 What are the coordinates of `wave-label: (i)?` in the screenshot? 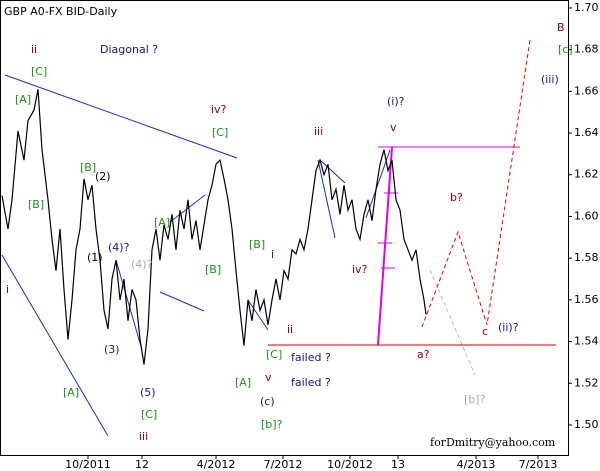 It's located at (396, 101).